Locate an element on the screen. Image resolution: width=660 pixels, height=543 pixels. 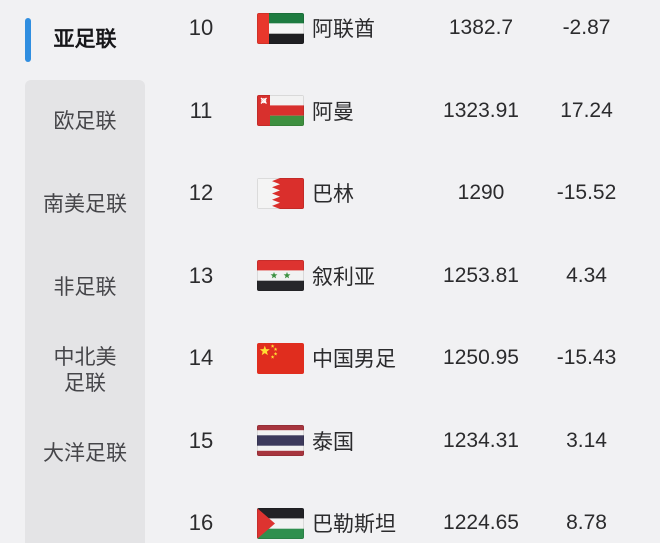
change-cell: 17.24 is located at coordinates (586, 110).